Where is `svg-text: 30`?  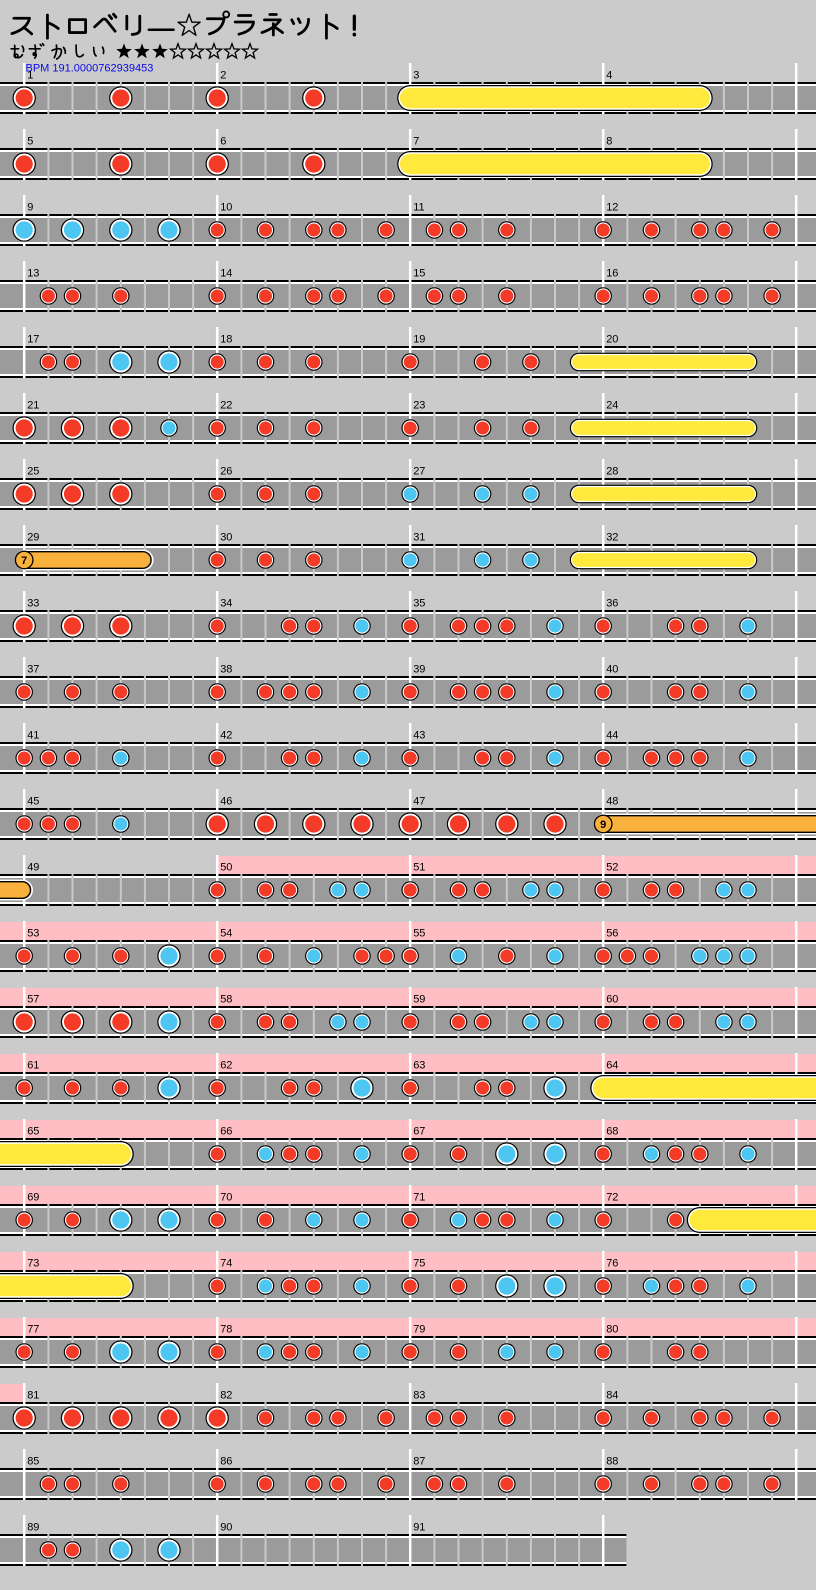 svg-text: 30 is located at coordinates (226, 538).